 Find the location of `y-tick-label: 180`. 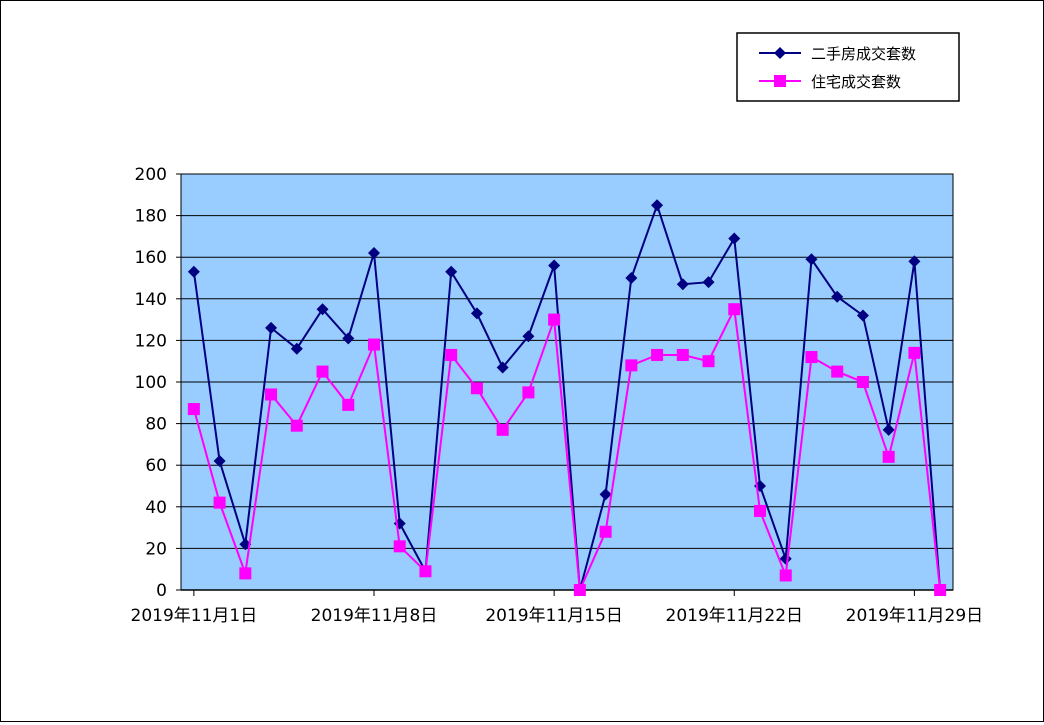

y-tick-label: 180 is located at coordinates (151, 217).